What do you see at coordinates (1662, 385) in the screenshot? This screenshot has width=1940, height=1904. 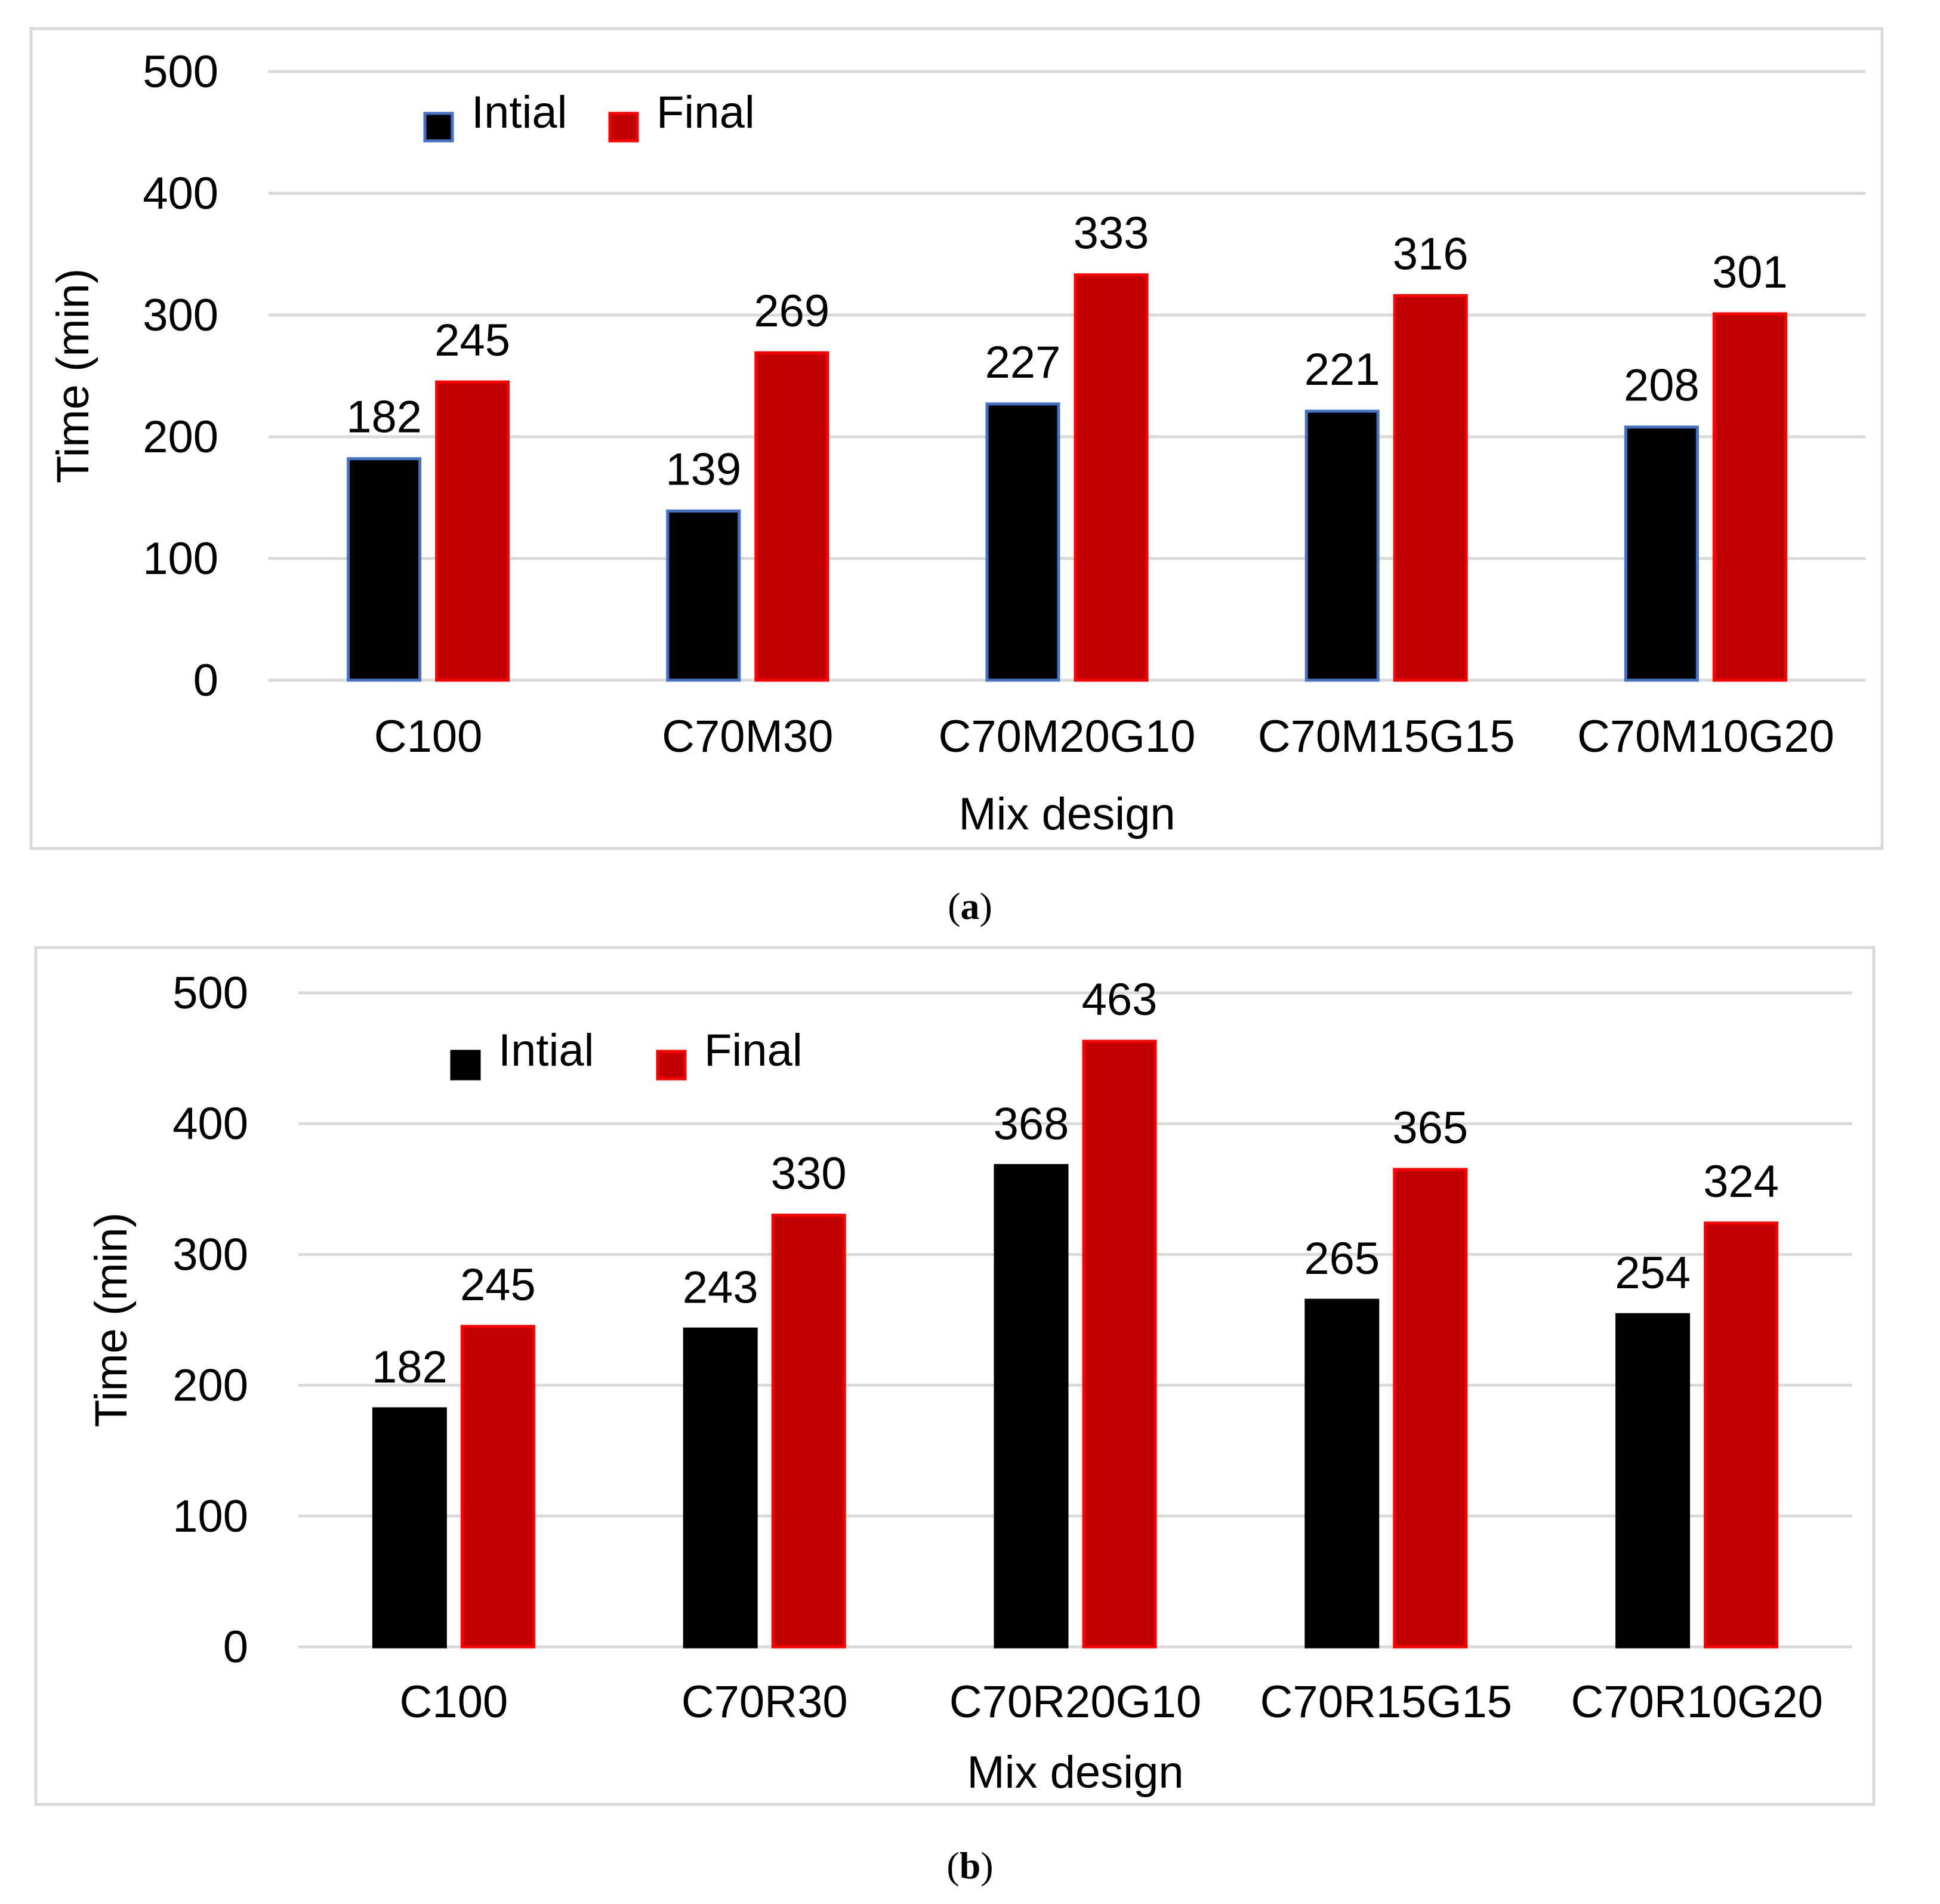 I see `data-label: 208` at bounding box center [1662, 385].